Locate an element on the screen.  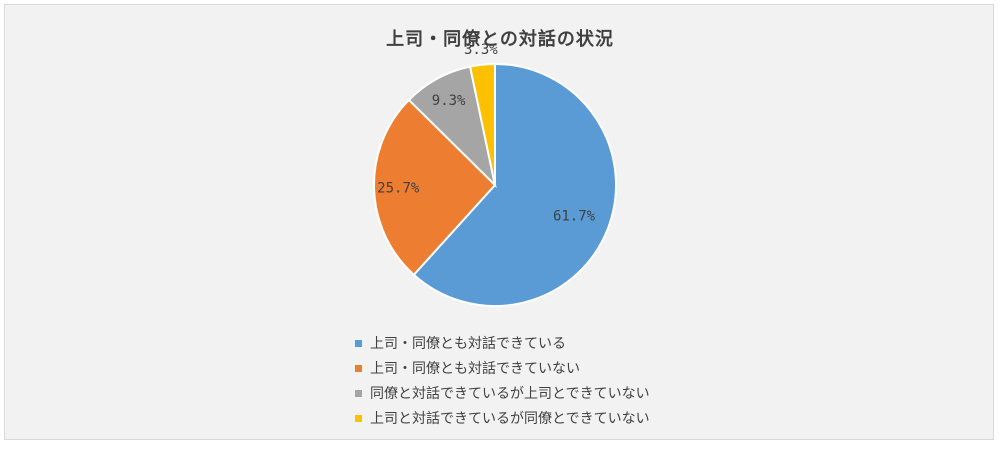
data-label-1: 25.7% is located at coordinates (398, 189).